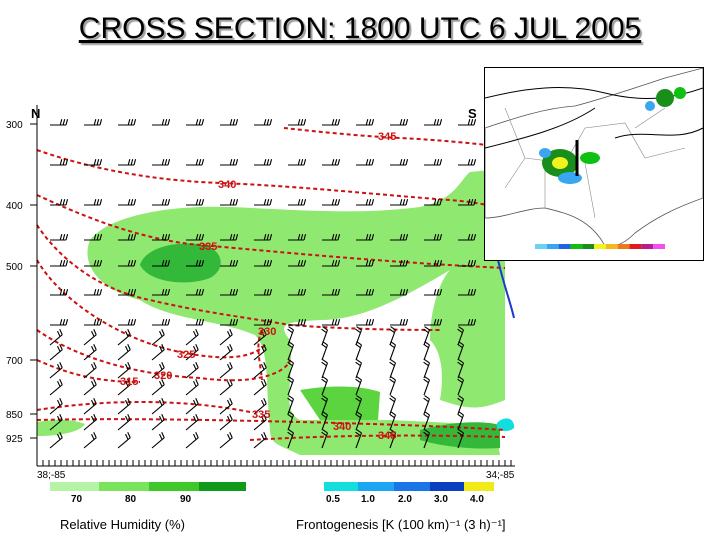  Describe the element at coordinates (333, 499) in the screenshot. I see `fg-tick-label: 0.5` at that location.